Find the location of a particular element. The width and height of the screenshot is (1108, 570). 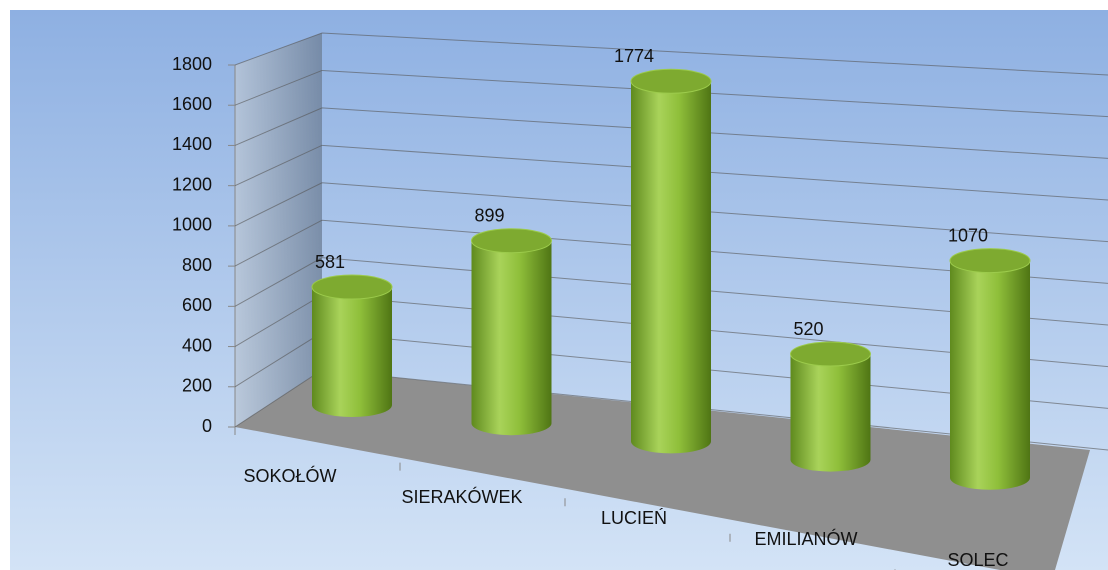

value-label: 581 is located at coordinates (330, 262).